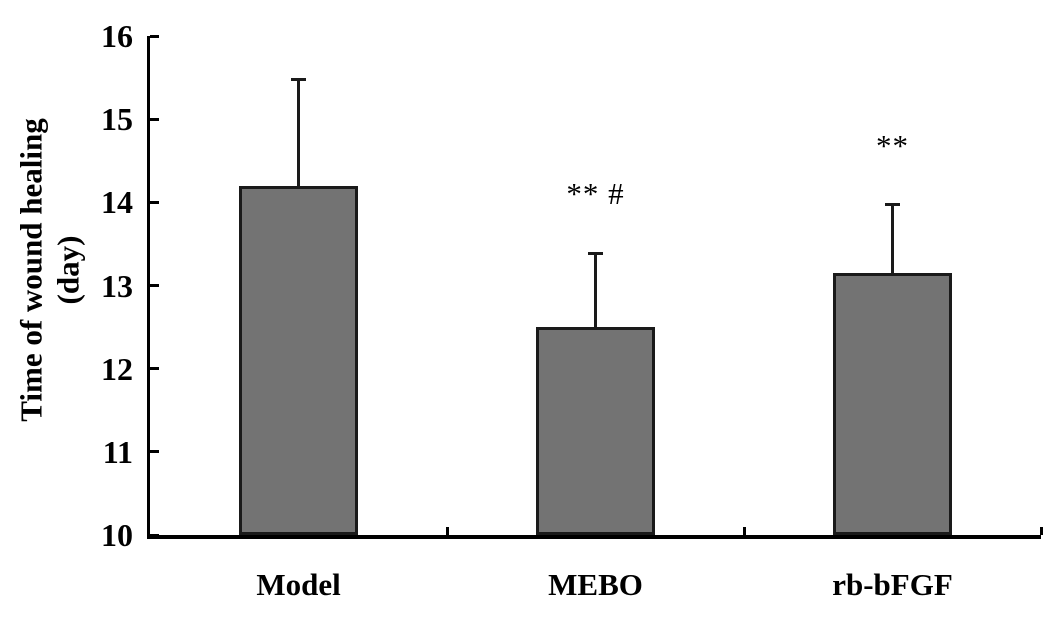 This screenshot has width=1063, height=626. Describe the element at coordinates (31, 270) in the screenshot. I see `y-axis-title-line1: Time of wound healing` at that location.